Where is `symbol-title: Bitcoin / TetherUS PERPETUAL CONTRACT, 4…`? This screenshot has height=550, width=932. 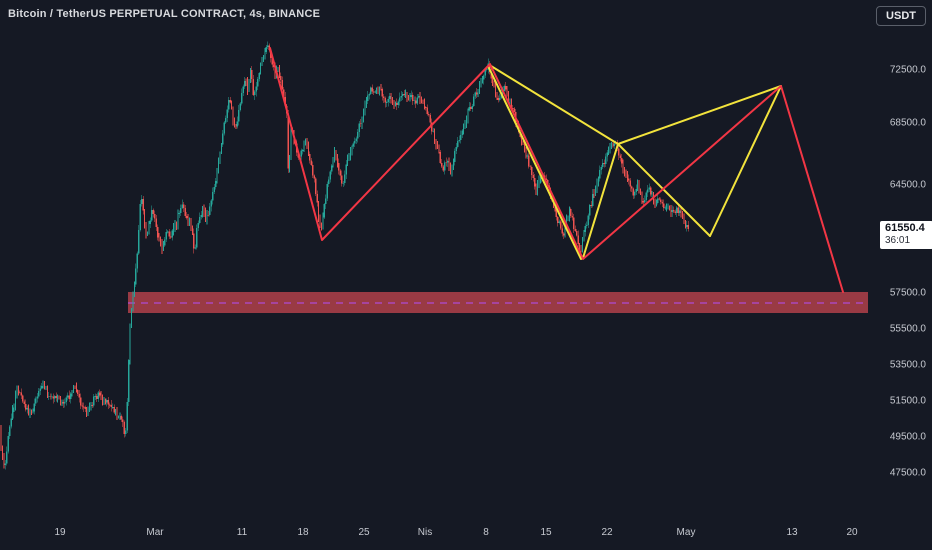
symbol-title: Bitcoin / TetherUS PERPETUAL CONTRACT, 4… is located at coordinates (164, 14).